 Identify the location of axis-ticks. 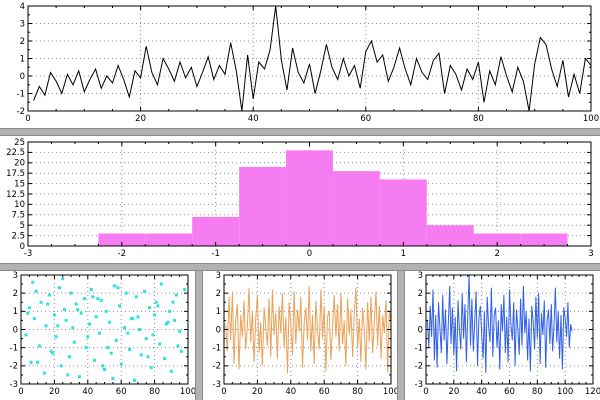
(104, 329).